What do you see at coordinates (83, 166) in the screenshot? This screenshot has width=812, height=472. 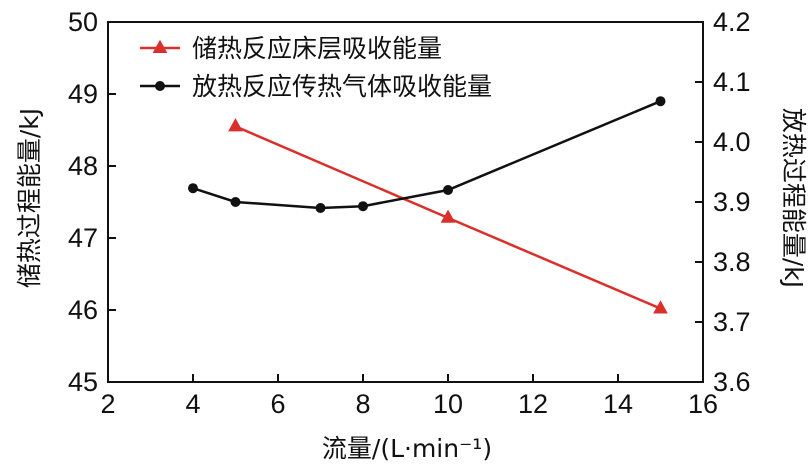 I see `left-y-tick-label: 48` at bounding box center [83, 166].